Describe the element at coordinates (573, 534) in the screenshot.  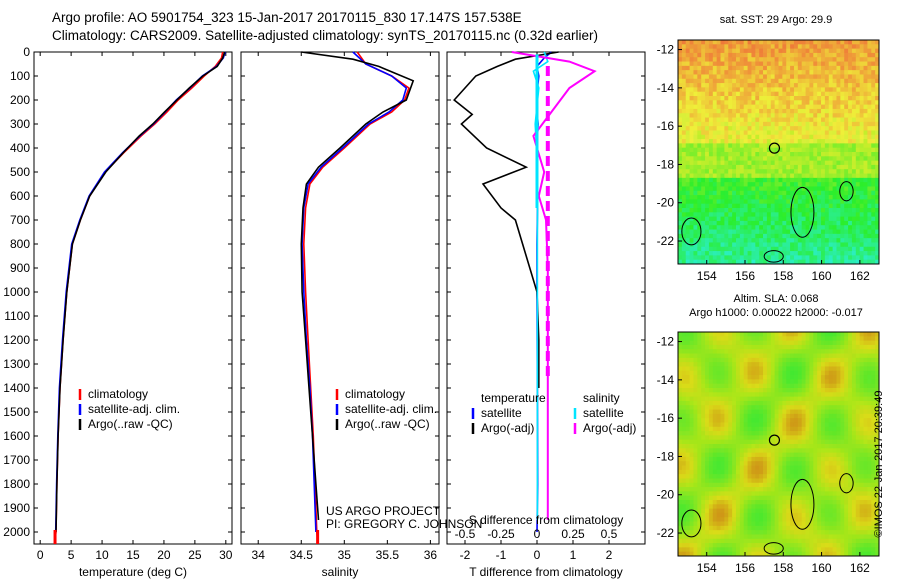
I see `salinity-tick-label: 0.25` at that location.